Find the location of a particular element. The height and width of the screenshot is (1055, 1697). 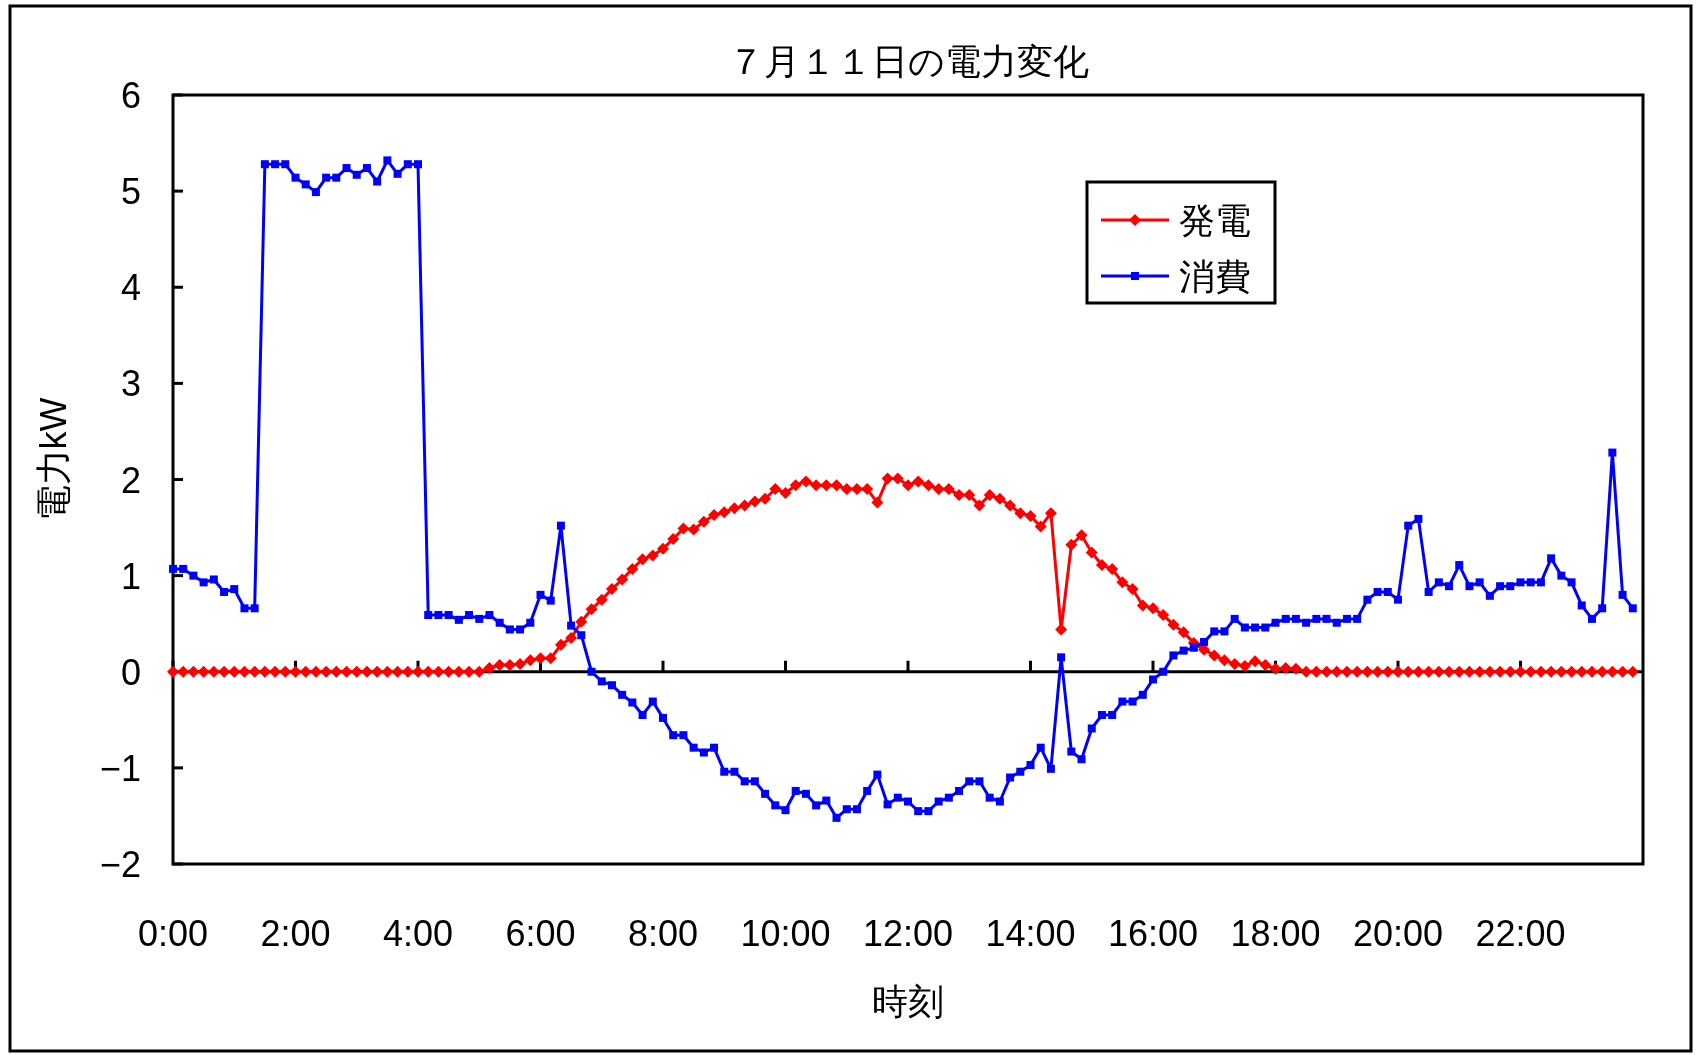

y-tick-label: 0 is located at coordinates (130, 672).